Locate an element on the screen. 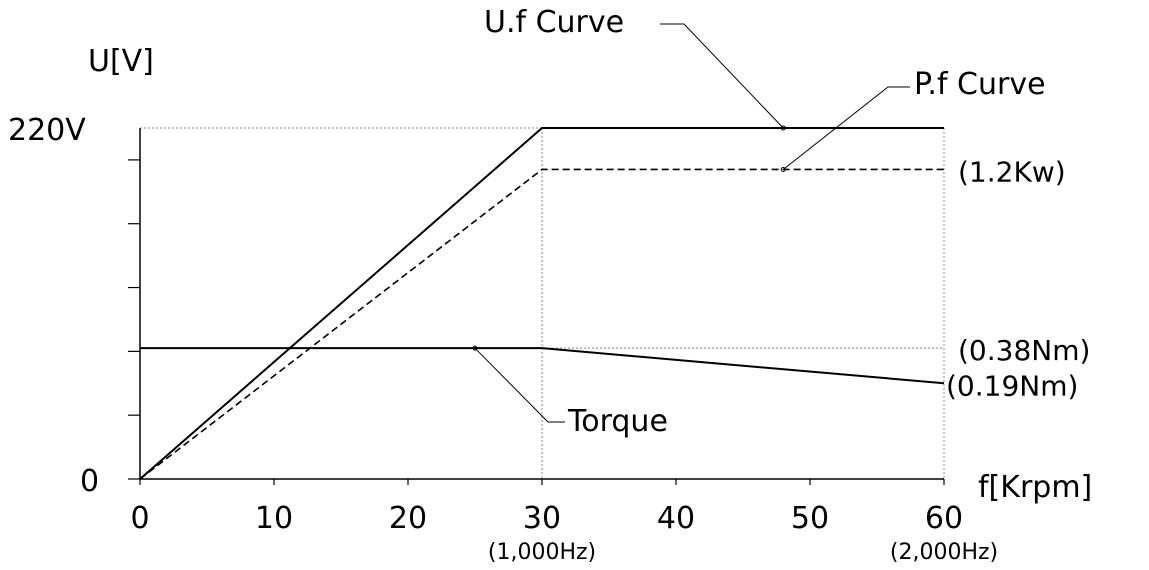 The image size is (1149, 570). x-tick-label: 0 is located at coordinates (139, 518).